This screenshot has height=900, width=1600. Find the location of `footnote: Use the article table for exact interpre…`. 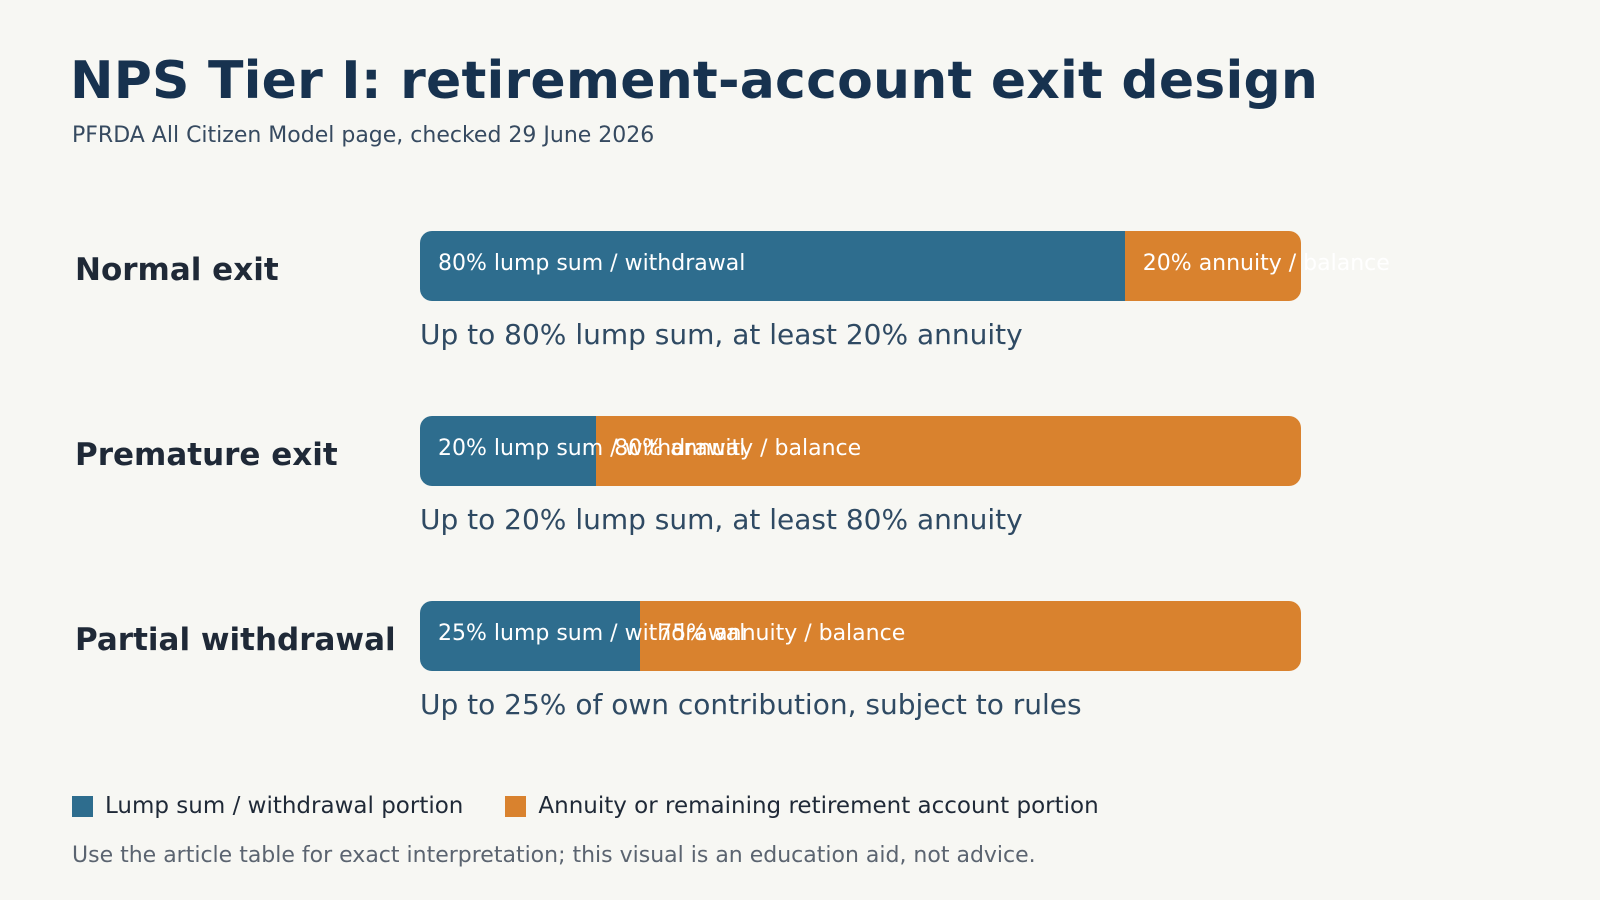

footnote: Use the article table for exact interpre… is located at coordinates (554, 855).